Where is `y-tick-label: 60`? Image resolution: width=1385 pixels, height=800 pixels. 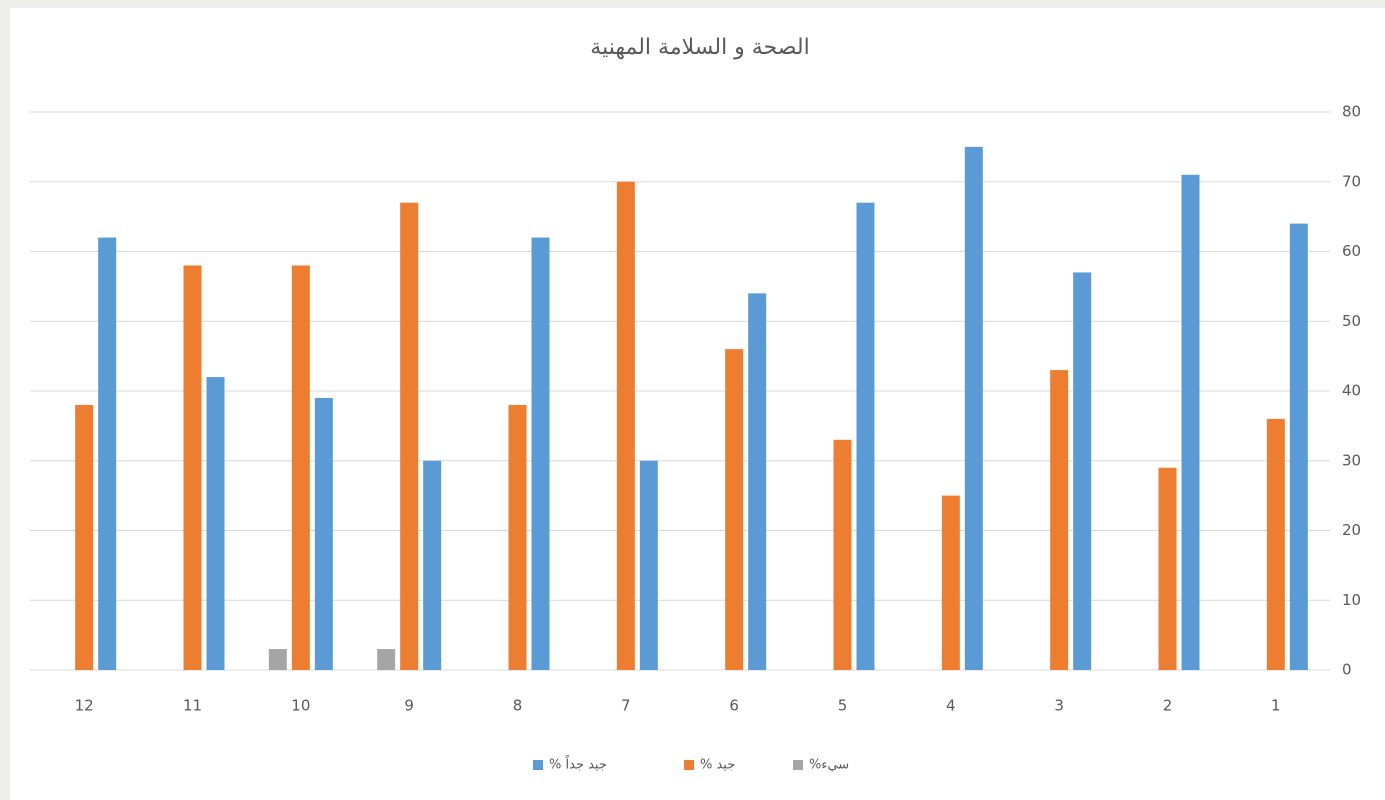
y-tick-label: 60 is located at coordinates (1351, 251).